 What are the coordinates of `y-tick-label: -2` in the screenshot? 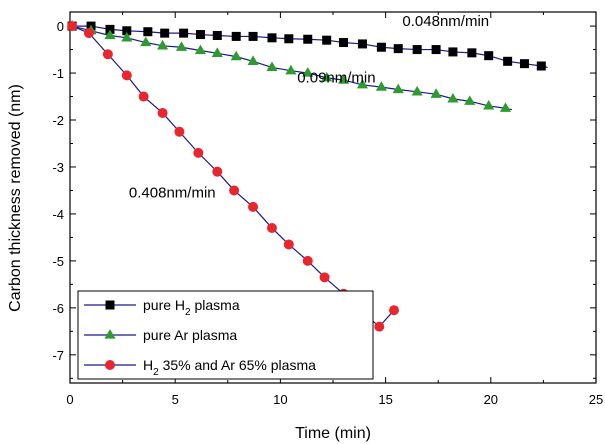 It's located at (58, 120).